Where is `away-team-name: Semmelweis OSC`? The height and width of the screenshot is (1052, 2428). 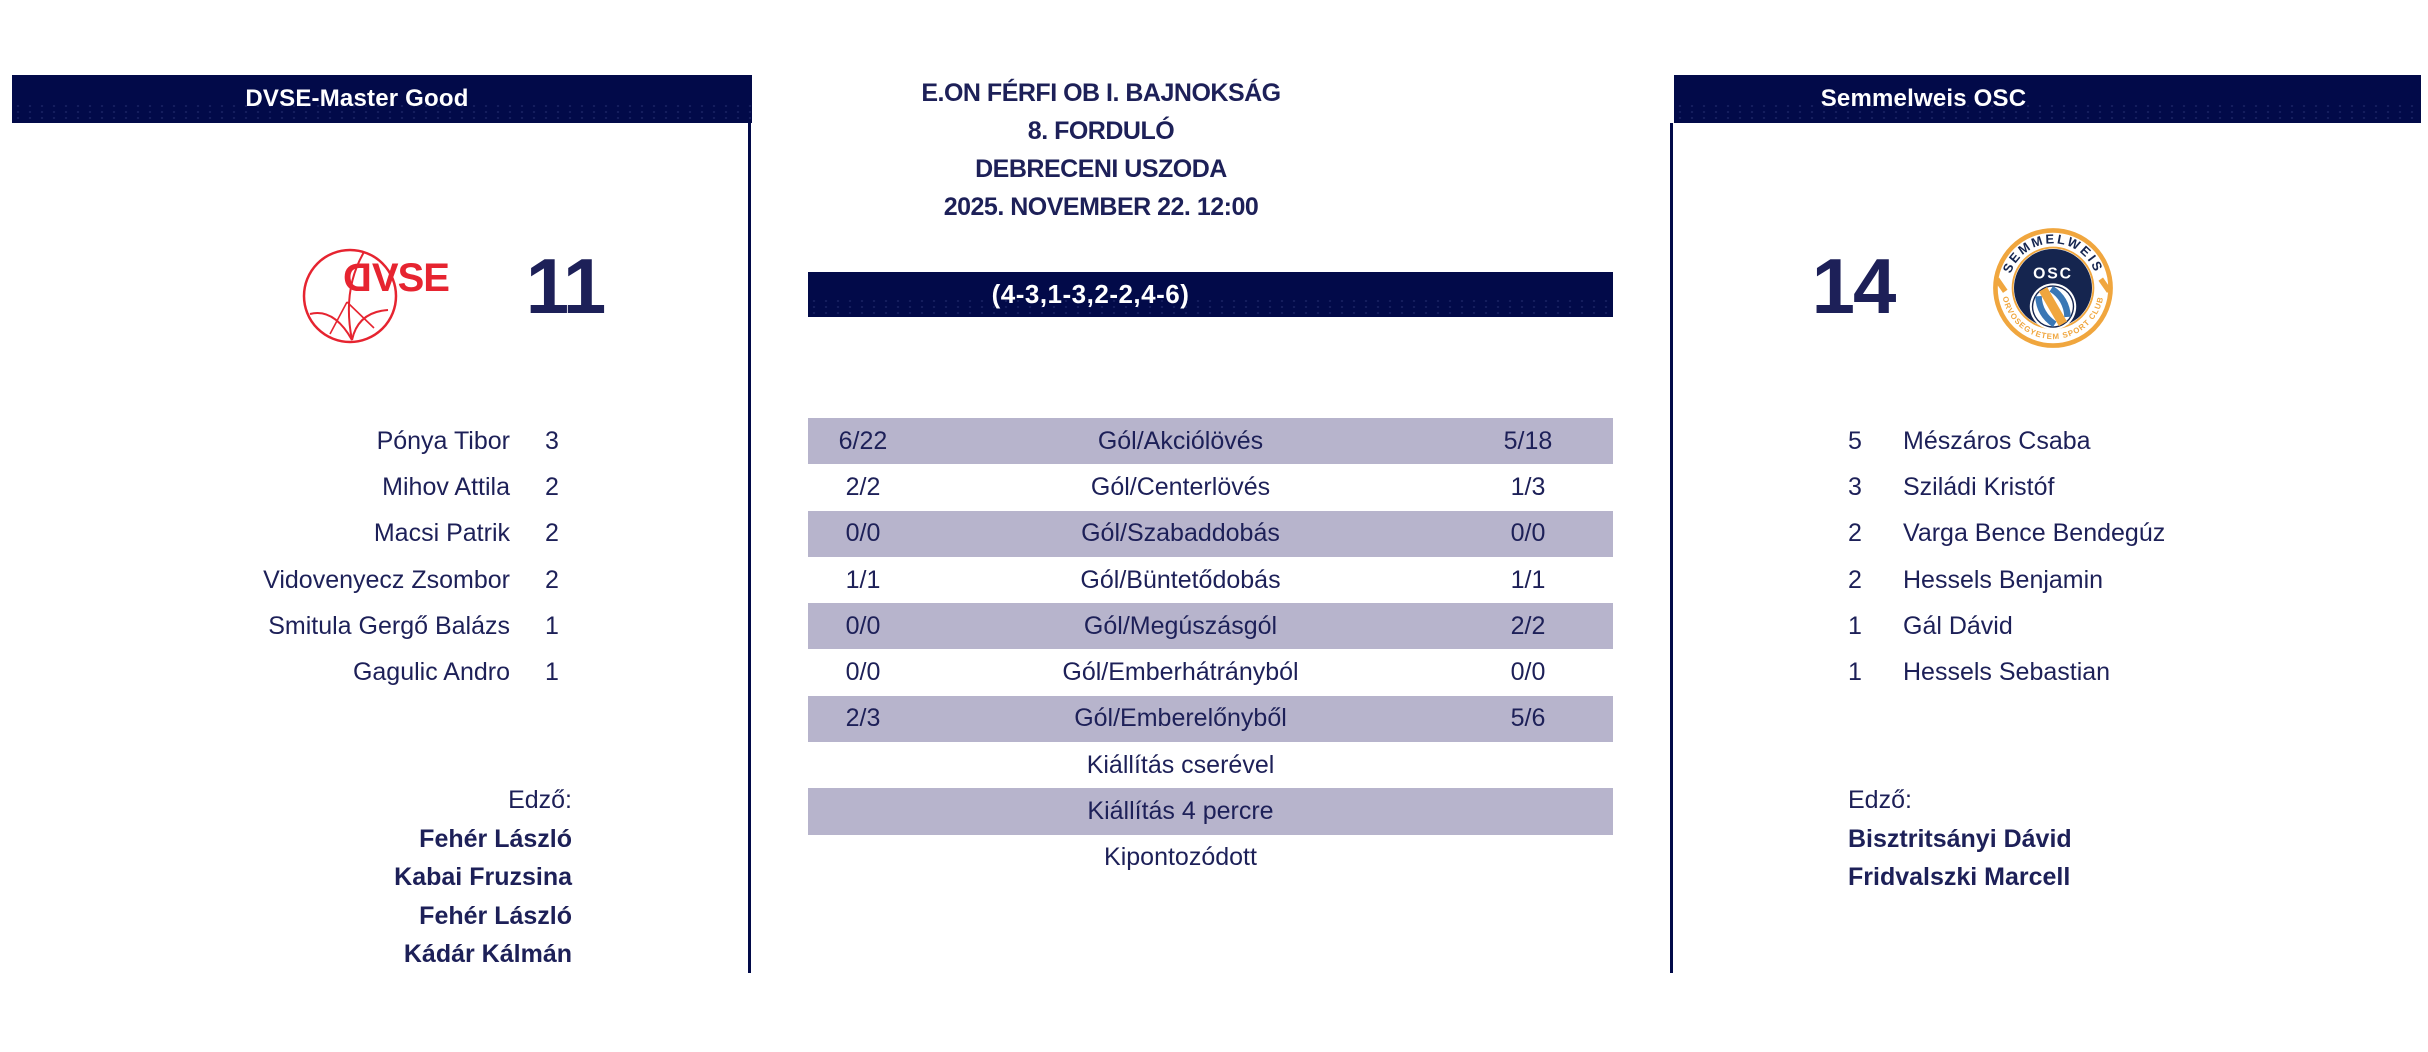 away-team-name: Semmelweis OSC is located at coordinates (1923, 98).